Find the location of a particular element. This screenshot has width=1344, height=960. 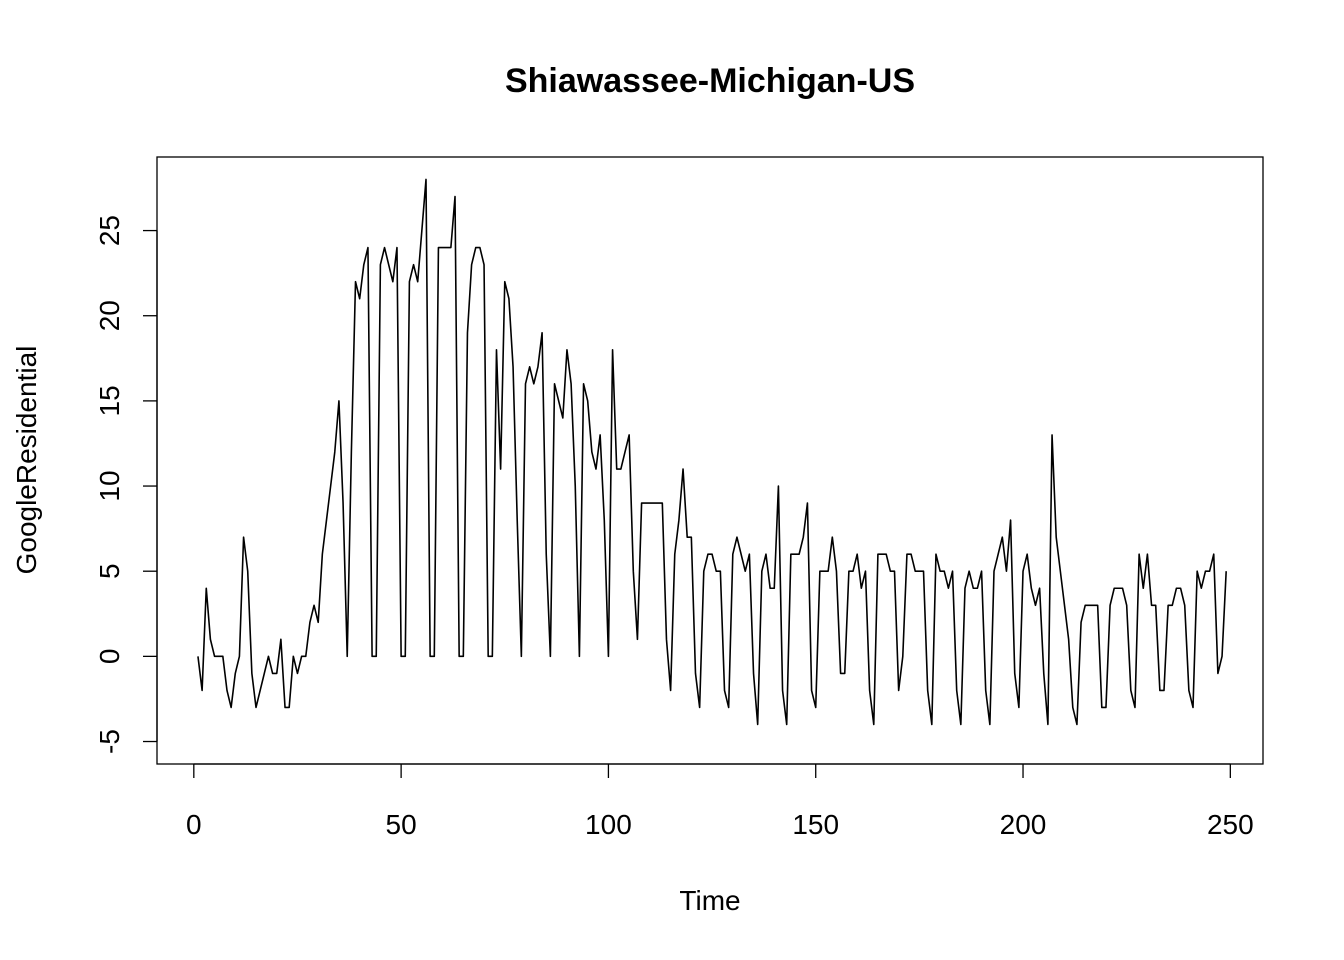

chart-title: Shiawassee-Michigan-US is located at coordinates (710, 81).